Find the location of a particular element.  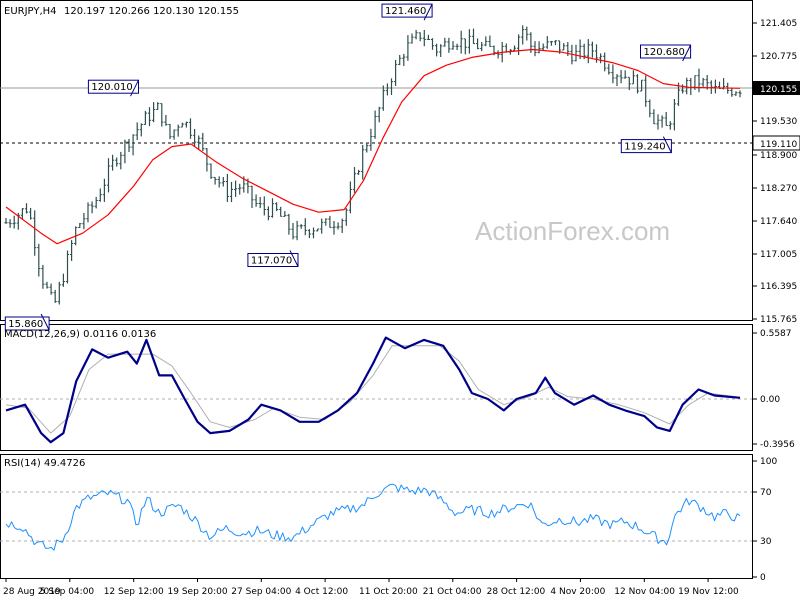

x-tick-label: 21 Oct 04:00 is located at coordinates (452, 592).